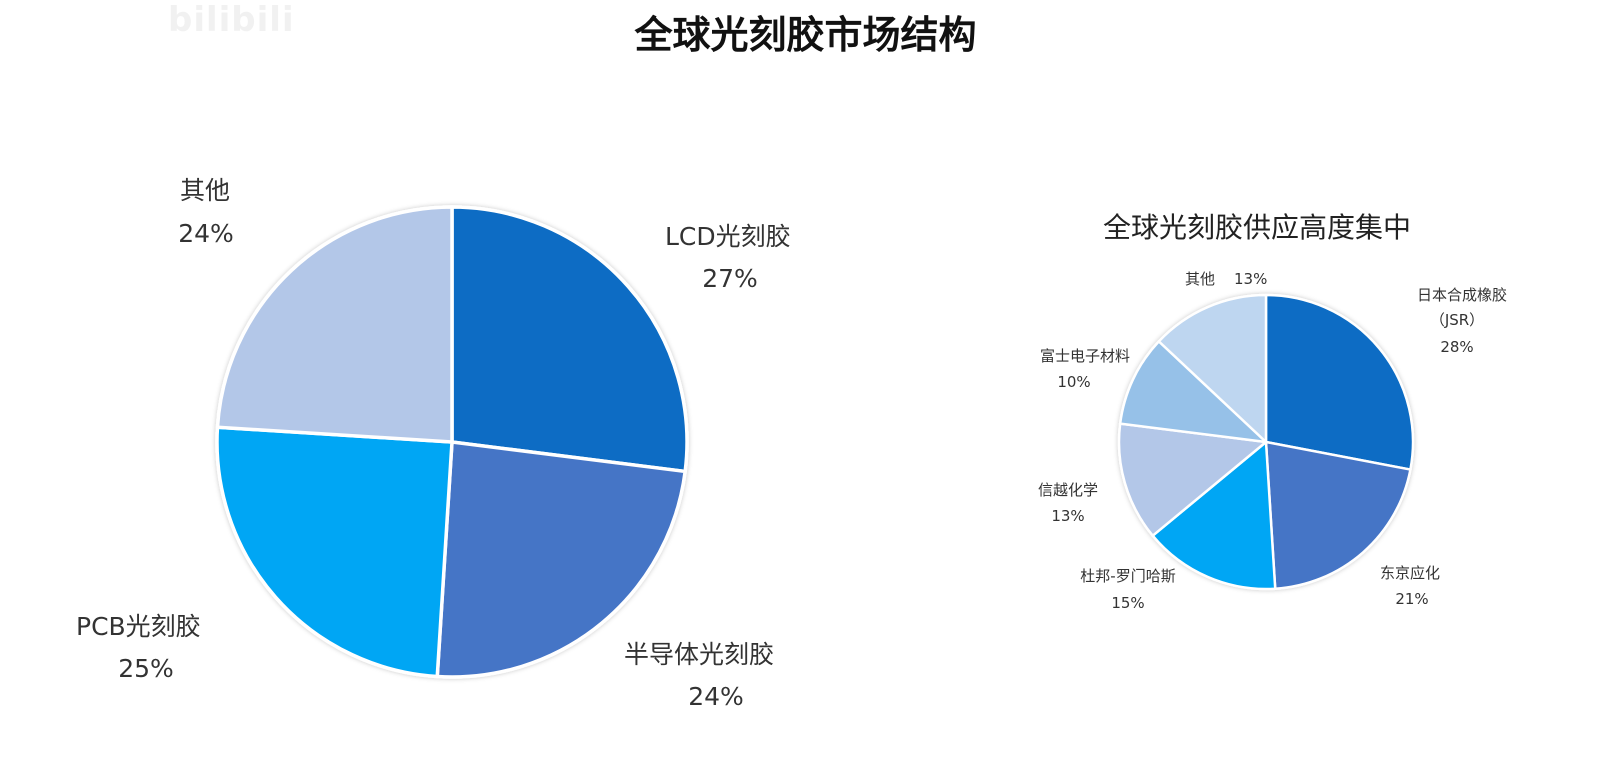 Image resolution: width=1611 pixels, height=758 pixels. Describe the element at coordinates (1457, 320) in the screenshot. I see `slice-label: （JSR）` at that location.